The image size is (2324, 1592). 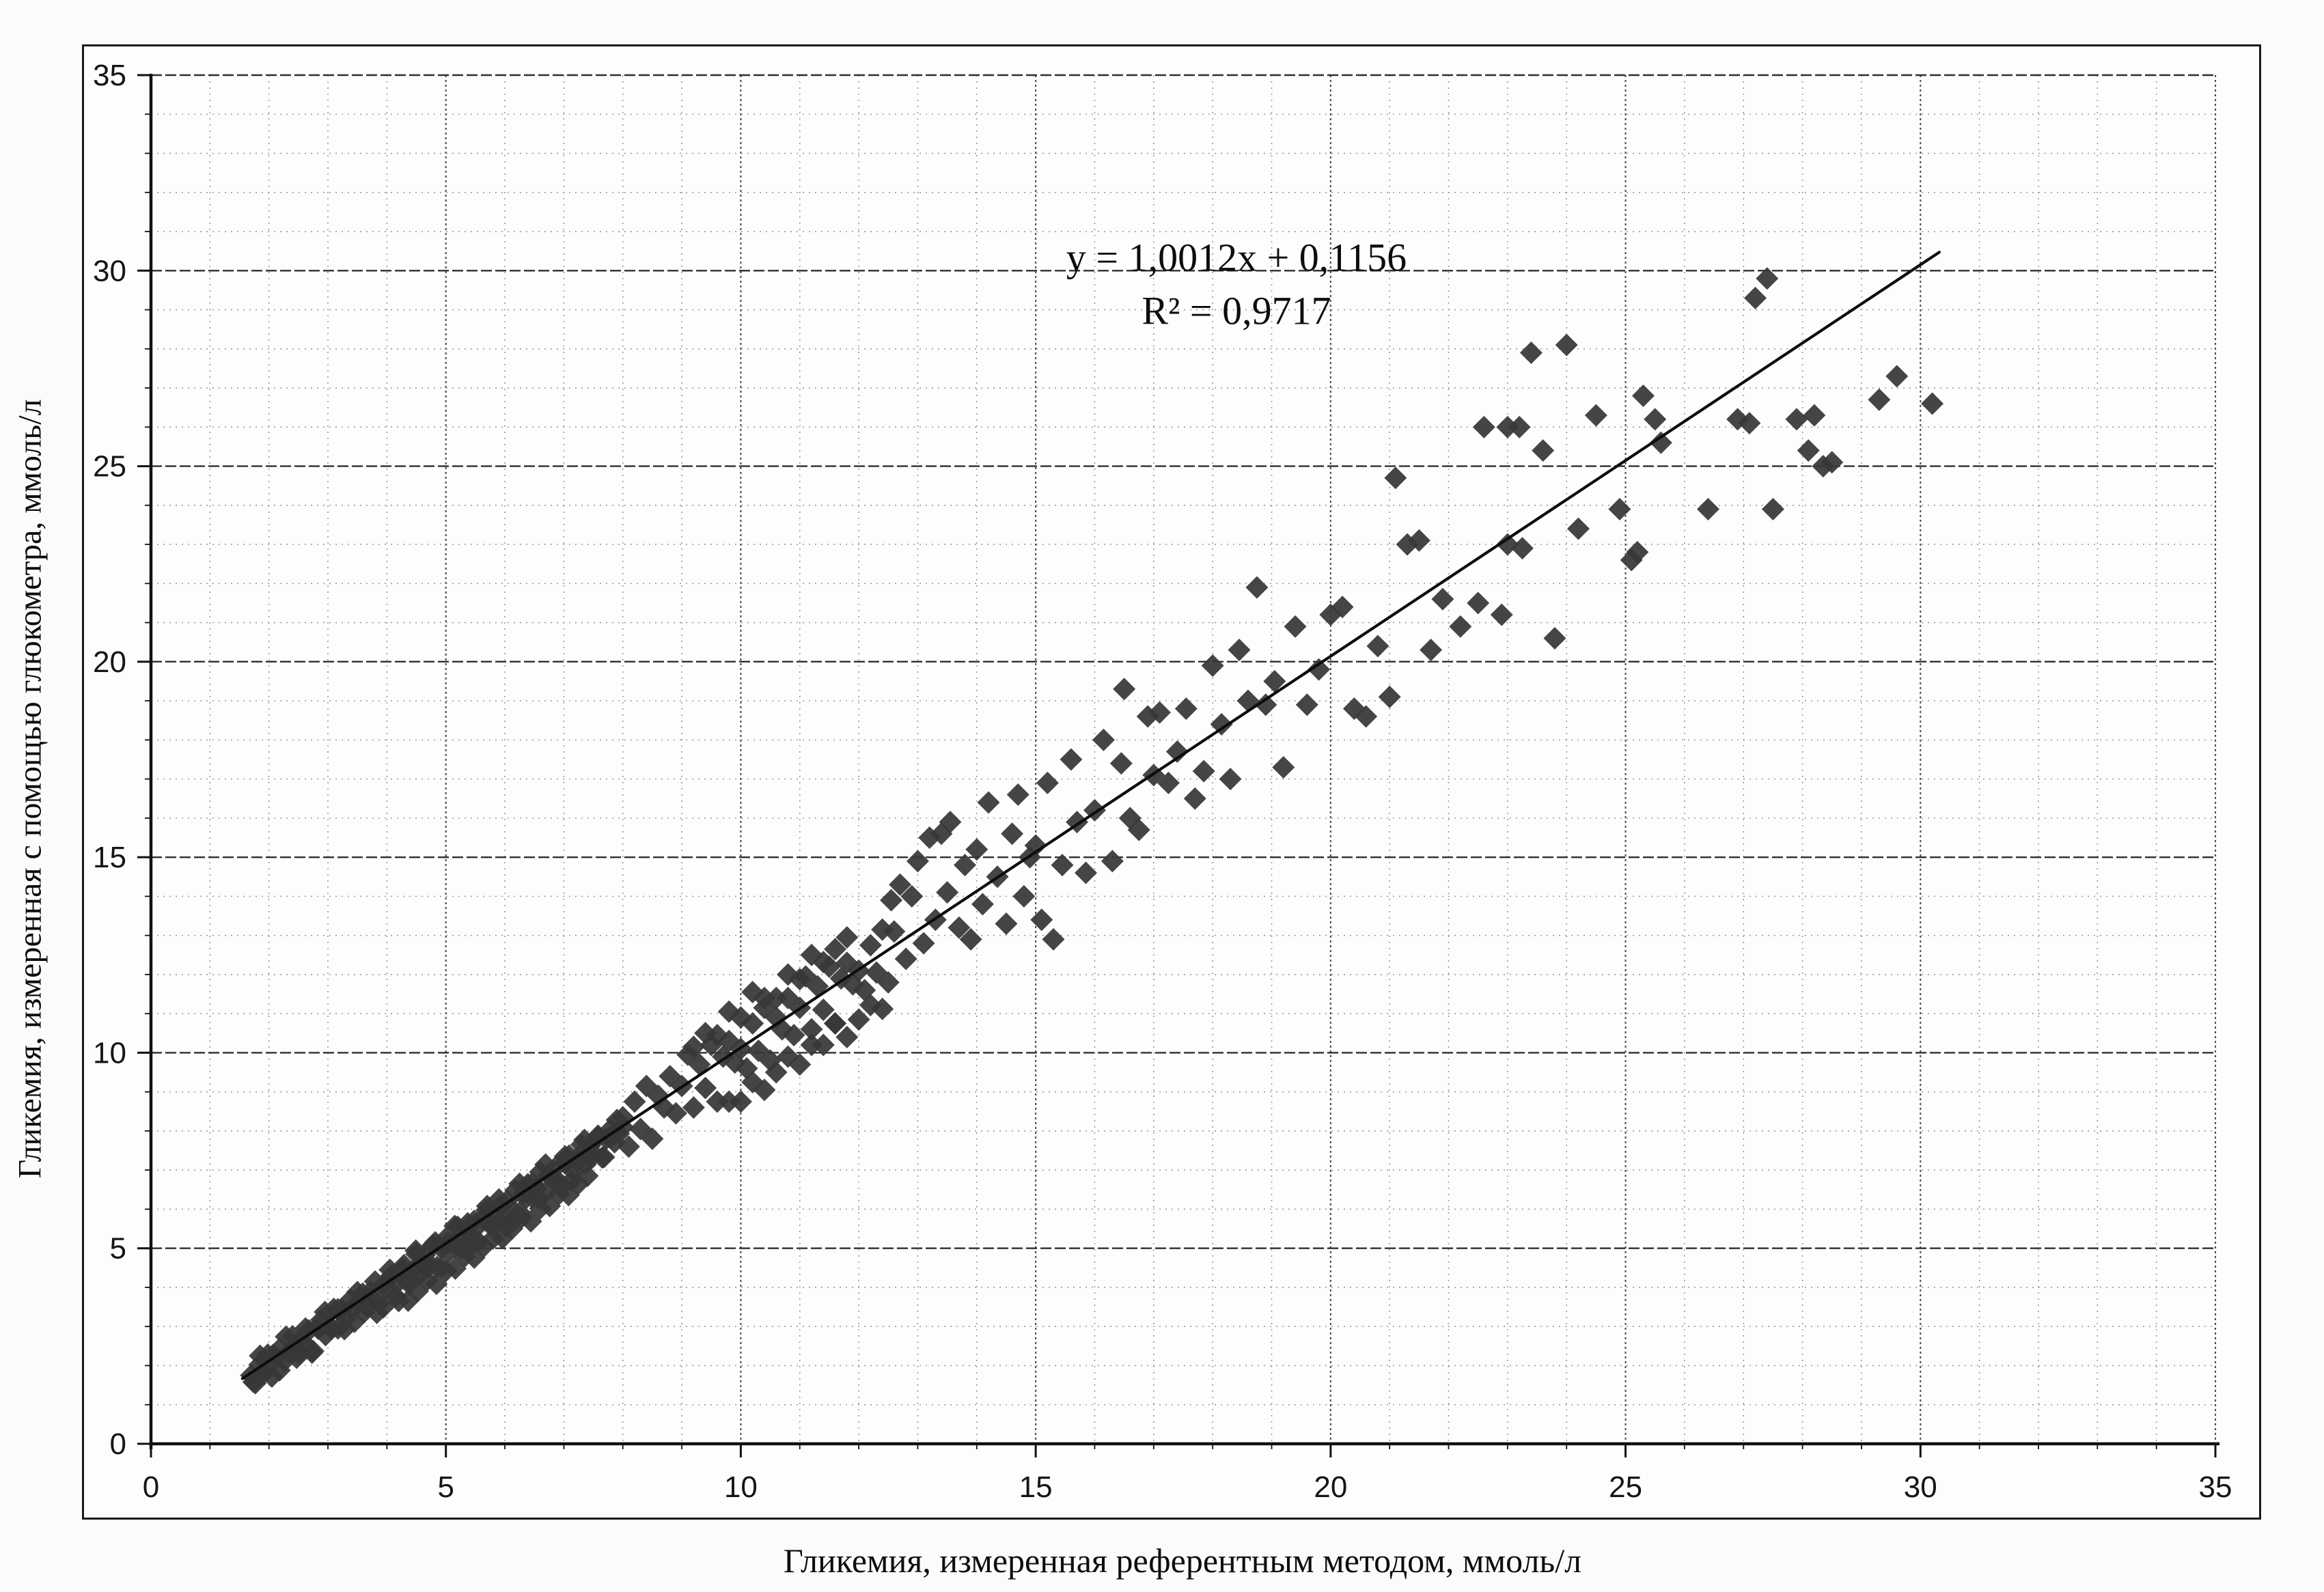 What do you see at coordinates (109, 857) in the screenshot?
I see `y-tick-label: 15` at bounding box center [109, 857].